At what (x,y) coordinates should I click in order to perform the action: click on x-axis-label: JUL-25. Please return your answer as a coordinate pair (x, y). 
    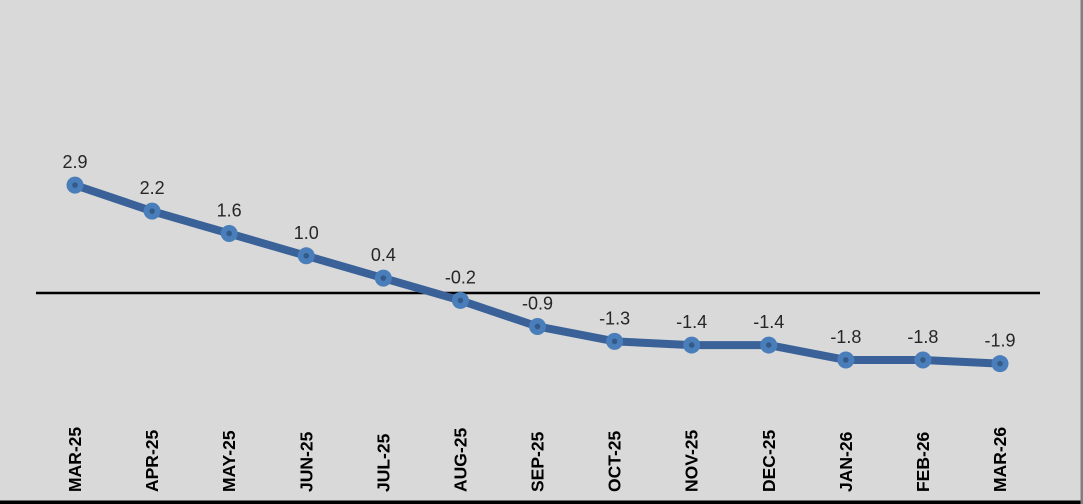
    Looking at the image, I should click on (383, 462).